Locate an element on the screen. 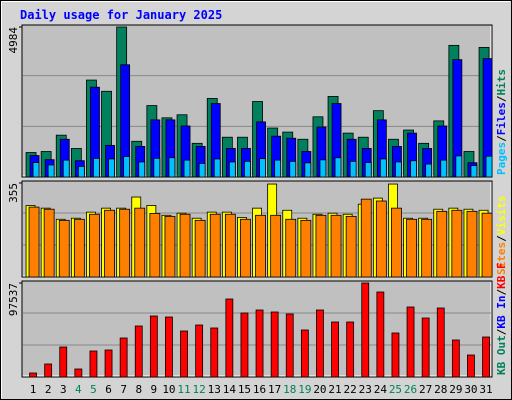 The height and width of the screenshot is (400, 512). legend-entry: KB F is located at coordinates (501, 275).